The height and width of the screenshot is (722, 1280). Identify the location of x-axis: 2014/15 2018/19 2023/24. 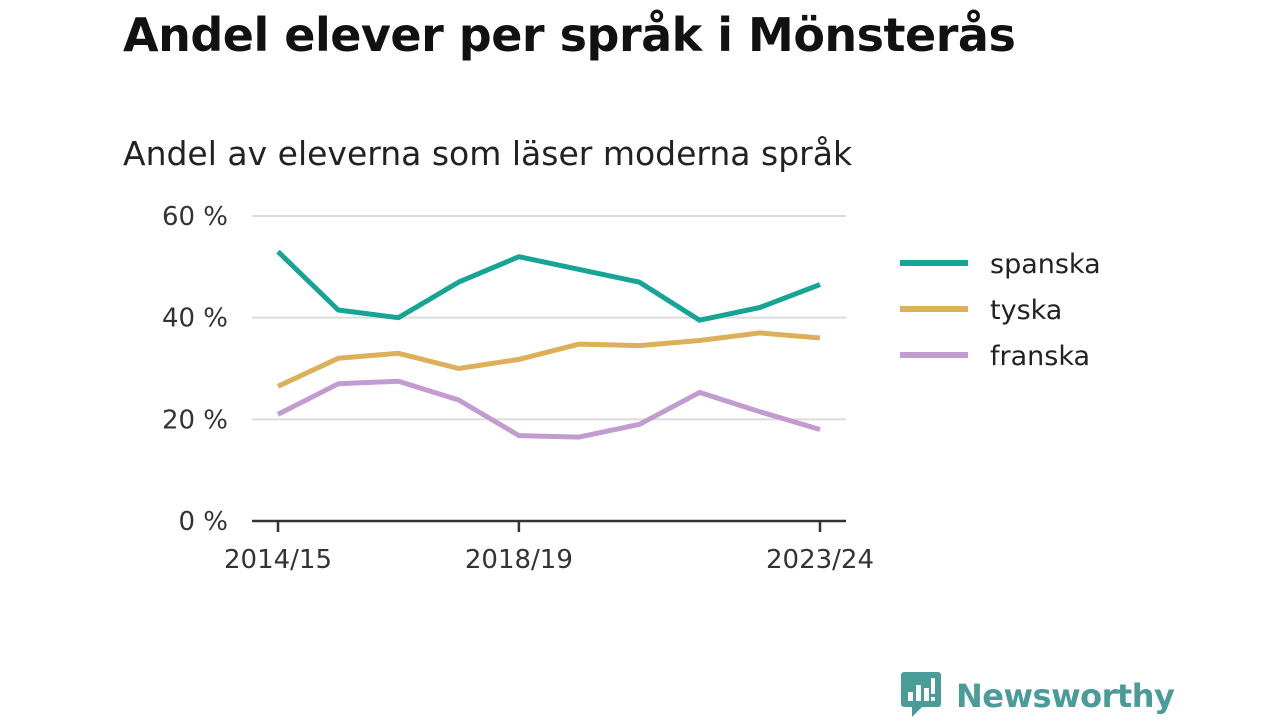
(549, 547).